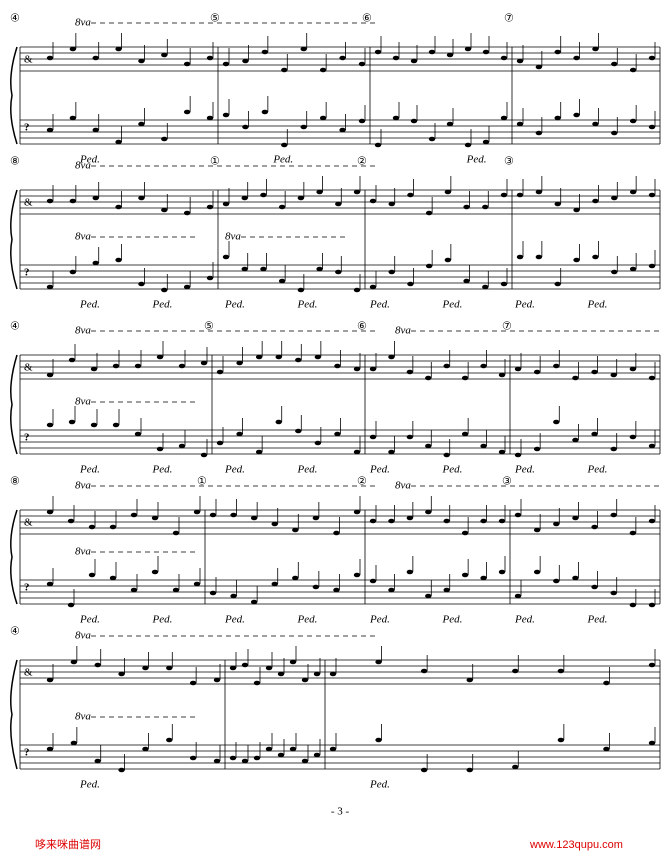 Image resolution: width=672 pixels, height=855 pixels. Describe the element at coordinates (15, 19) in the screenshot. I see `measure-number: ④` at that location.